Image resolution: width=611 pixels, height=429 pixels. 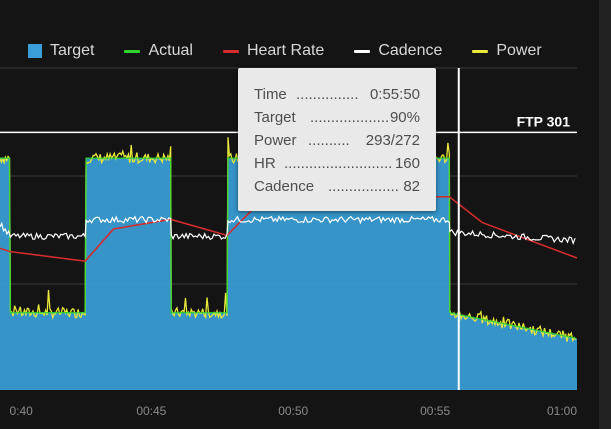 I want to click on cadence-line, so click(x=288, y=230).